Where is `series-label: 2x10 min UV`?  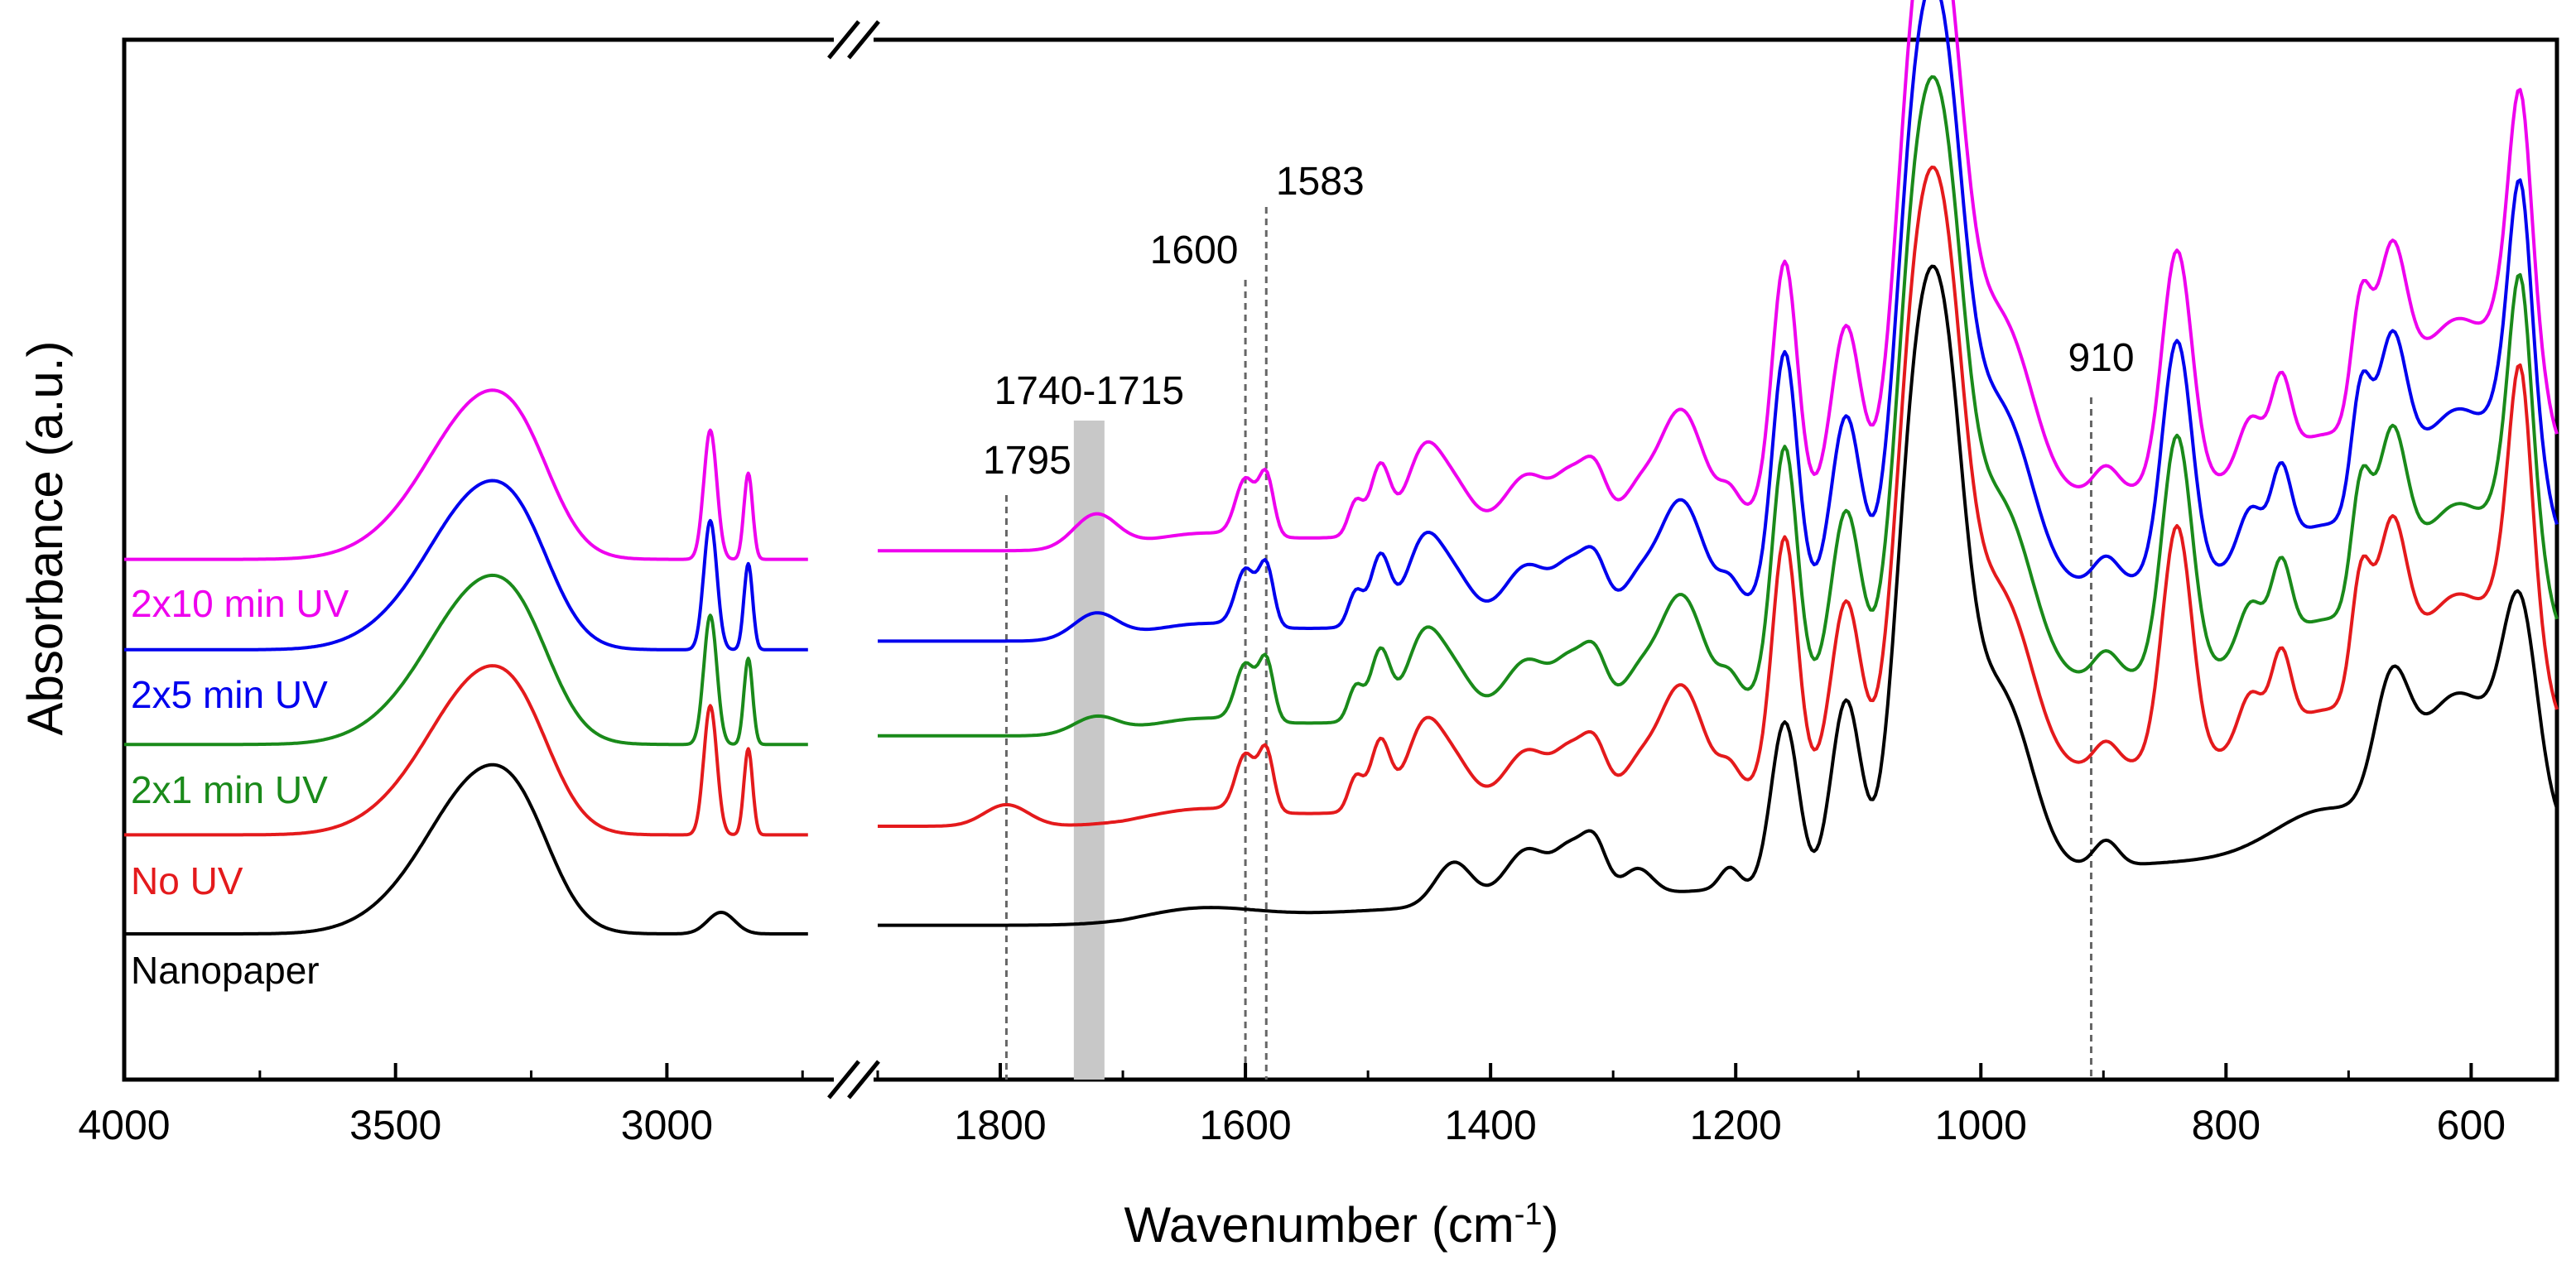
series-label: 2x10 min UV is located at coordinates (240, 603).